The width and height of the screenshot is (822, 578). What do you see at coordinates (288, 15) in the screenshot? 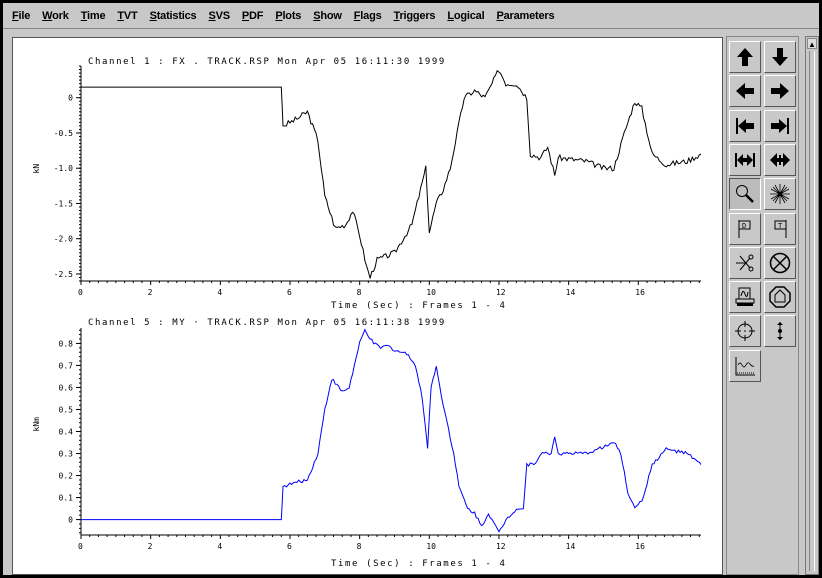
I see `menu-plots: Plots` at bounding box center [288, 15].